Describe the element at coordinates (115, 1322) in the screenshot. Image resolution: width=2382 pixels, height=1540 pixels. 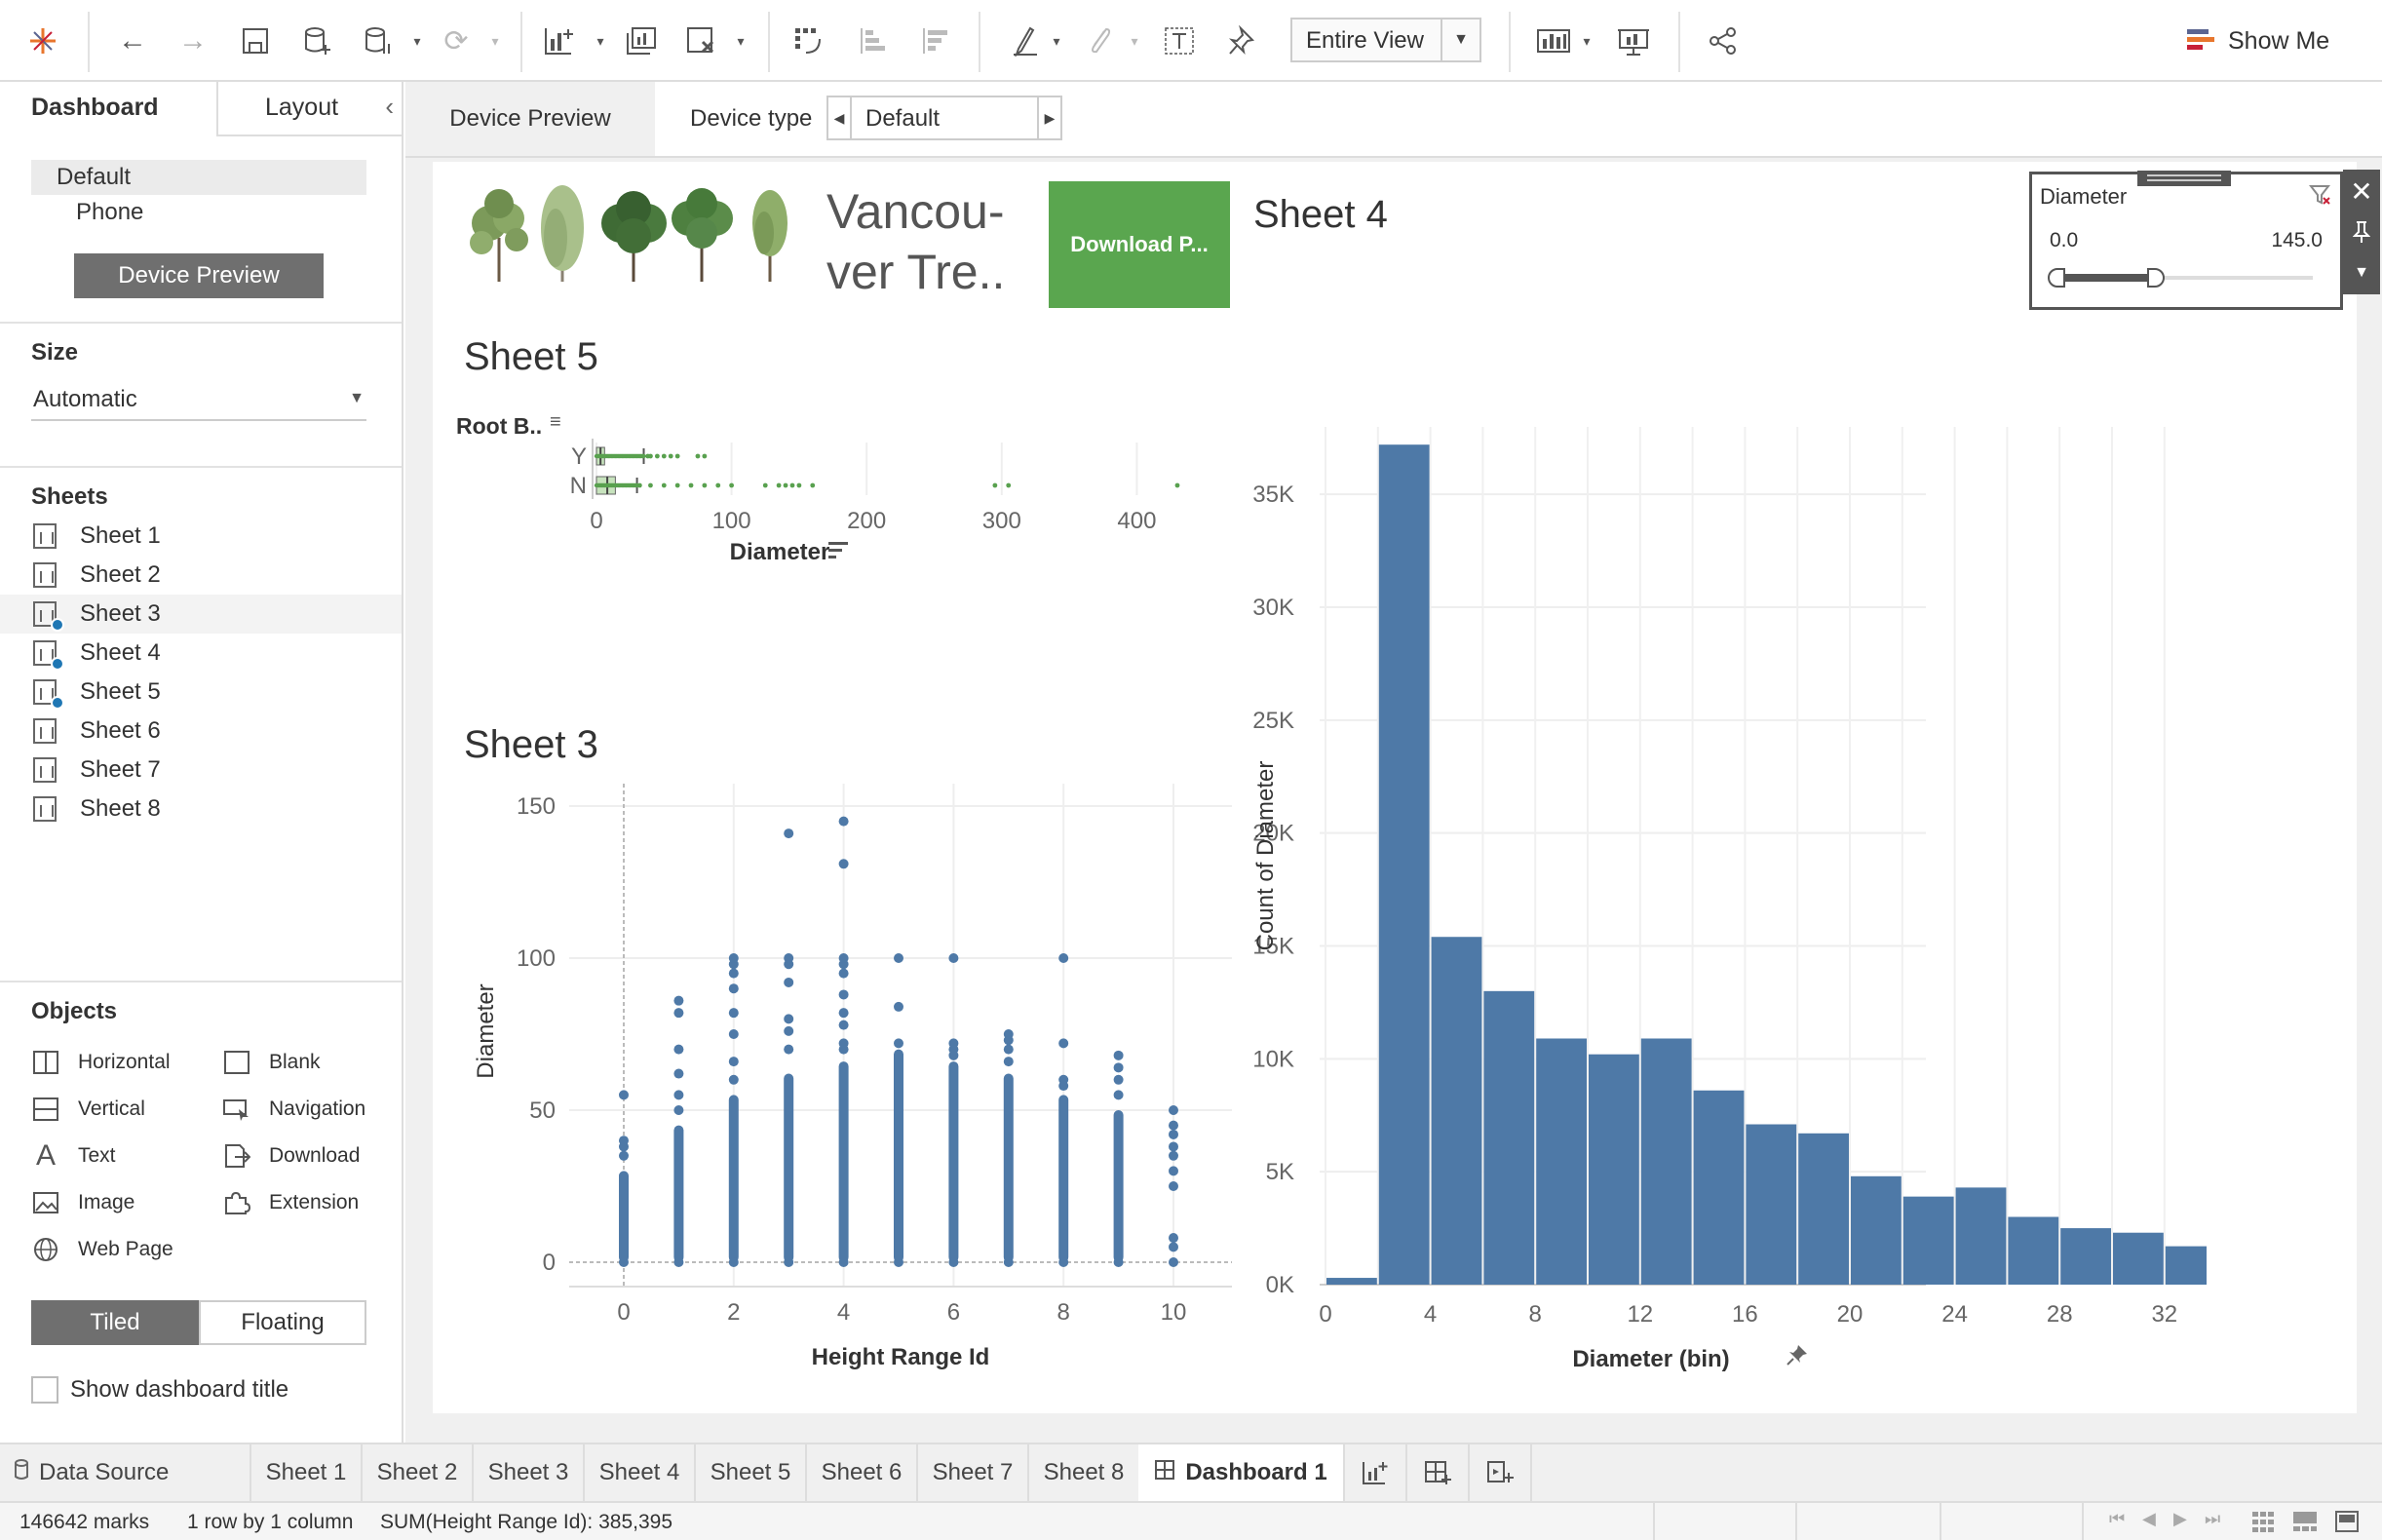
I see `tiled-toggle: Tiled` at that location.